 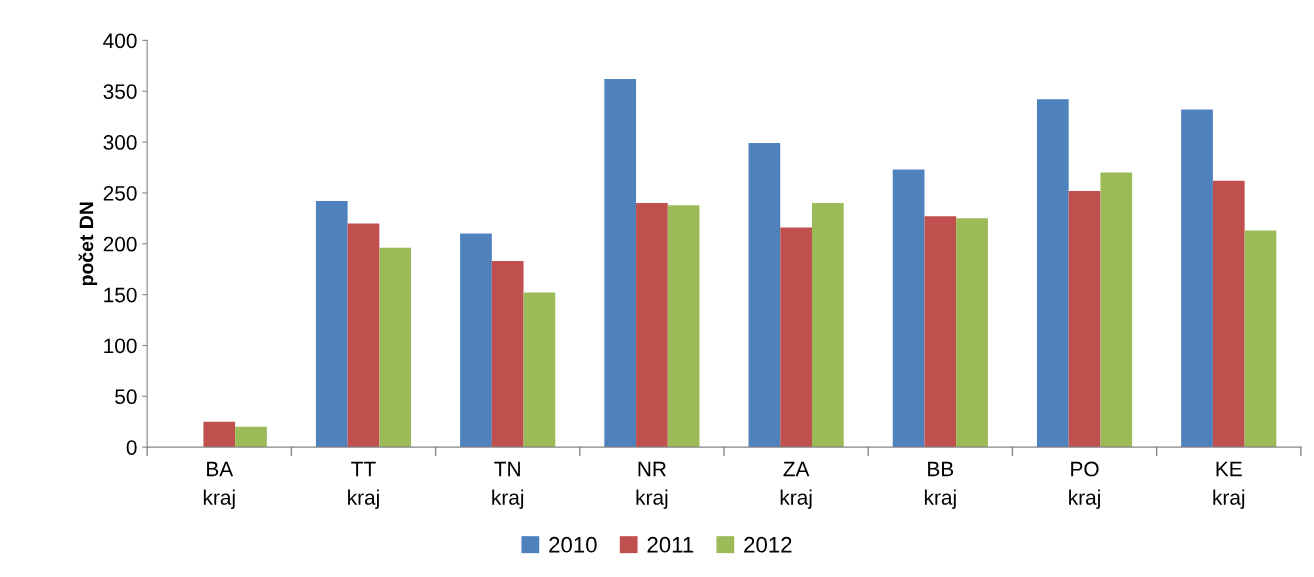 What do you see at coordinates (120, 295) in the screenshot?
I see `y-tick-label: 150` at bounding box center [120, 295].